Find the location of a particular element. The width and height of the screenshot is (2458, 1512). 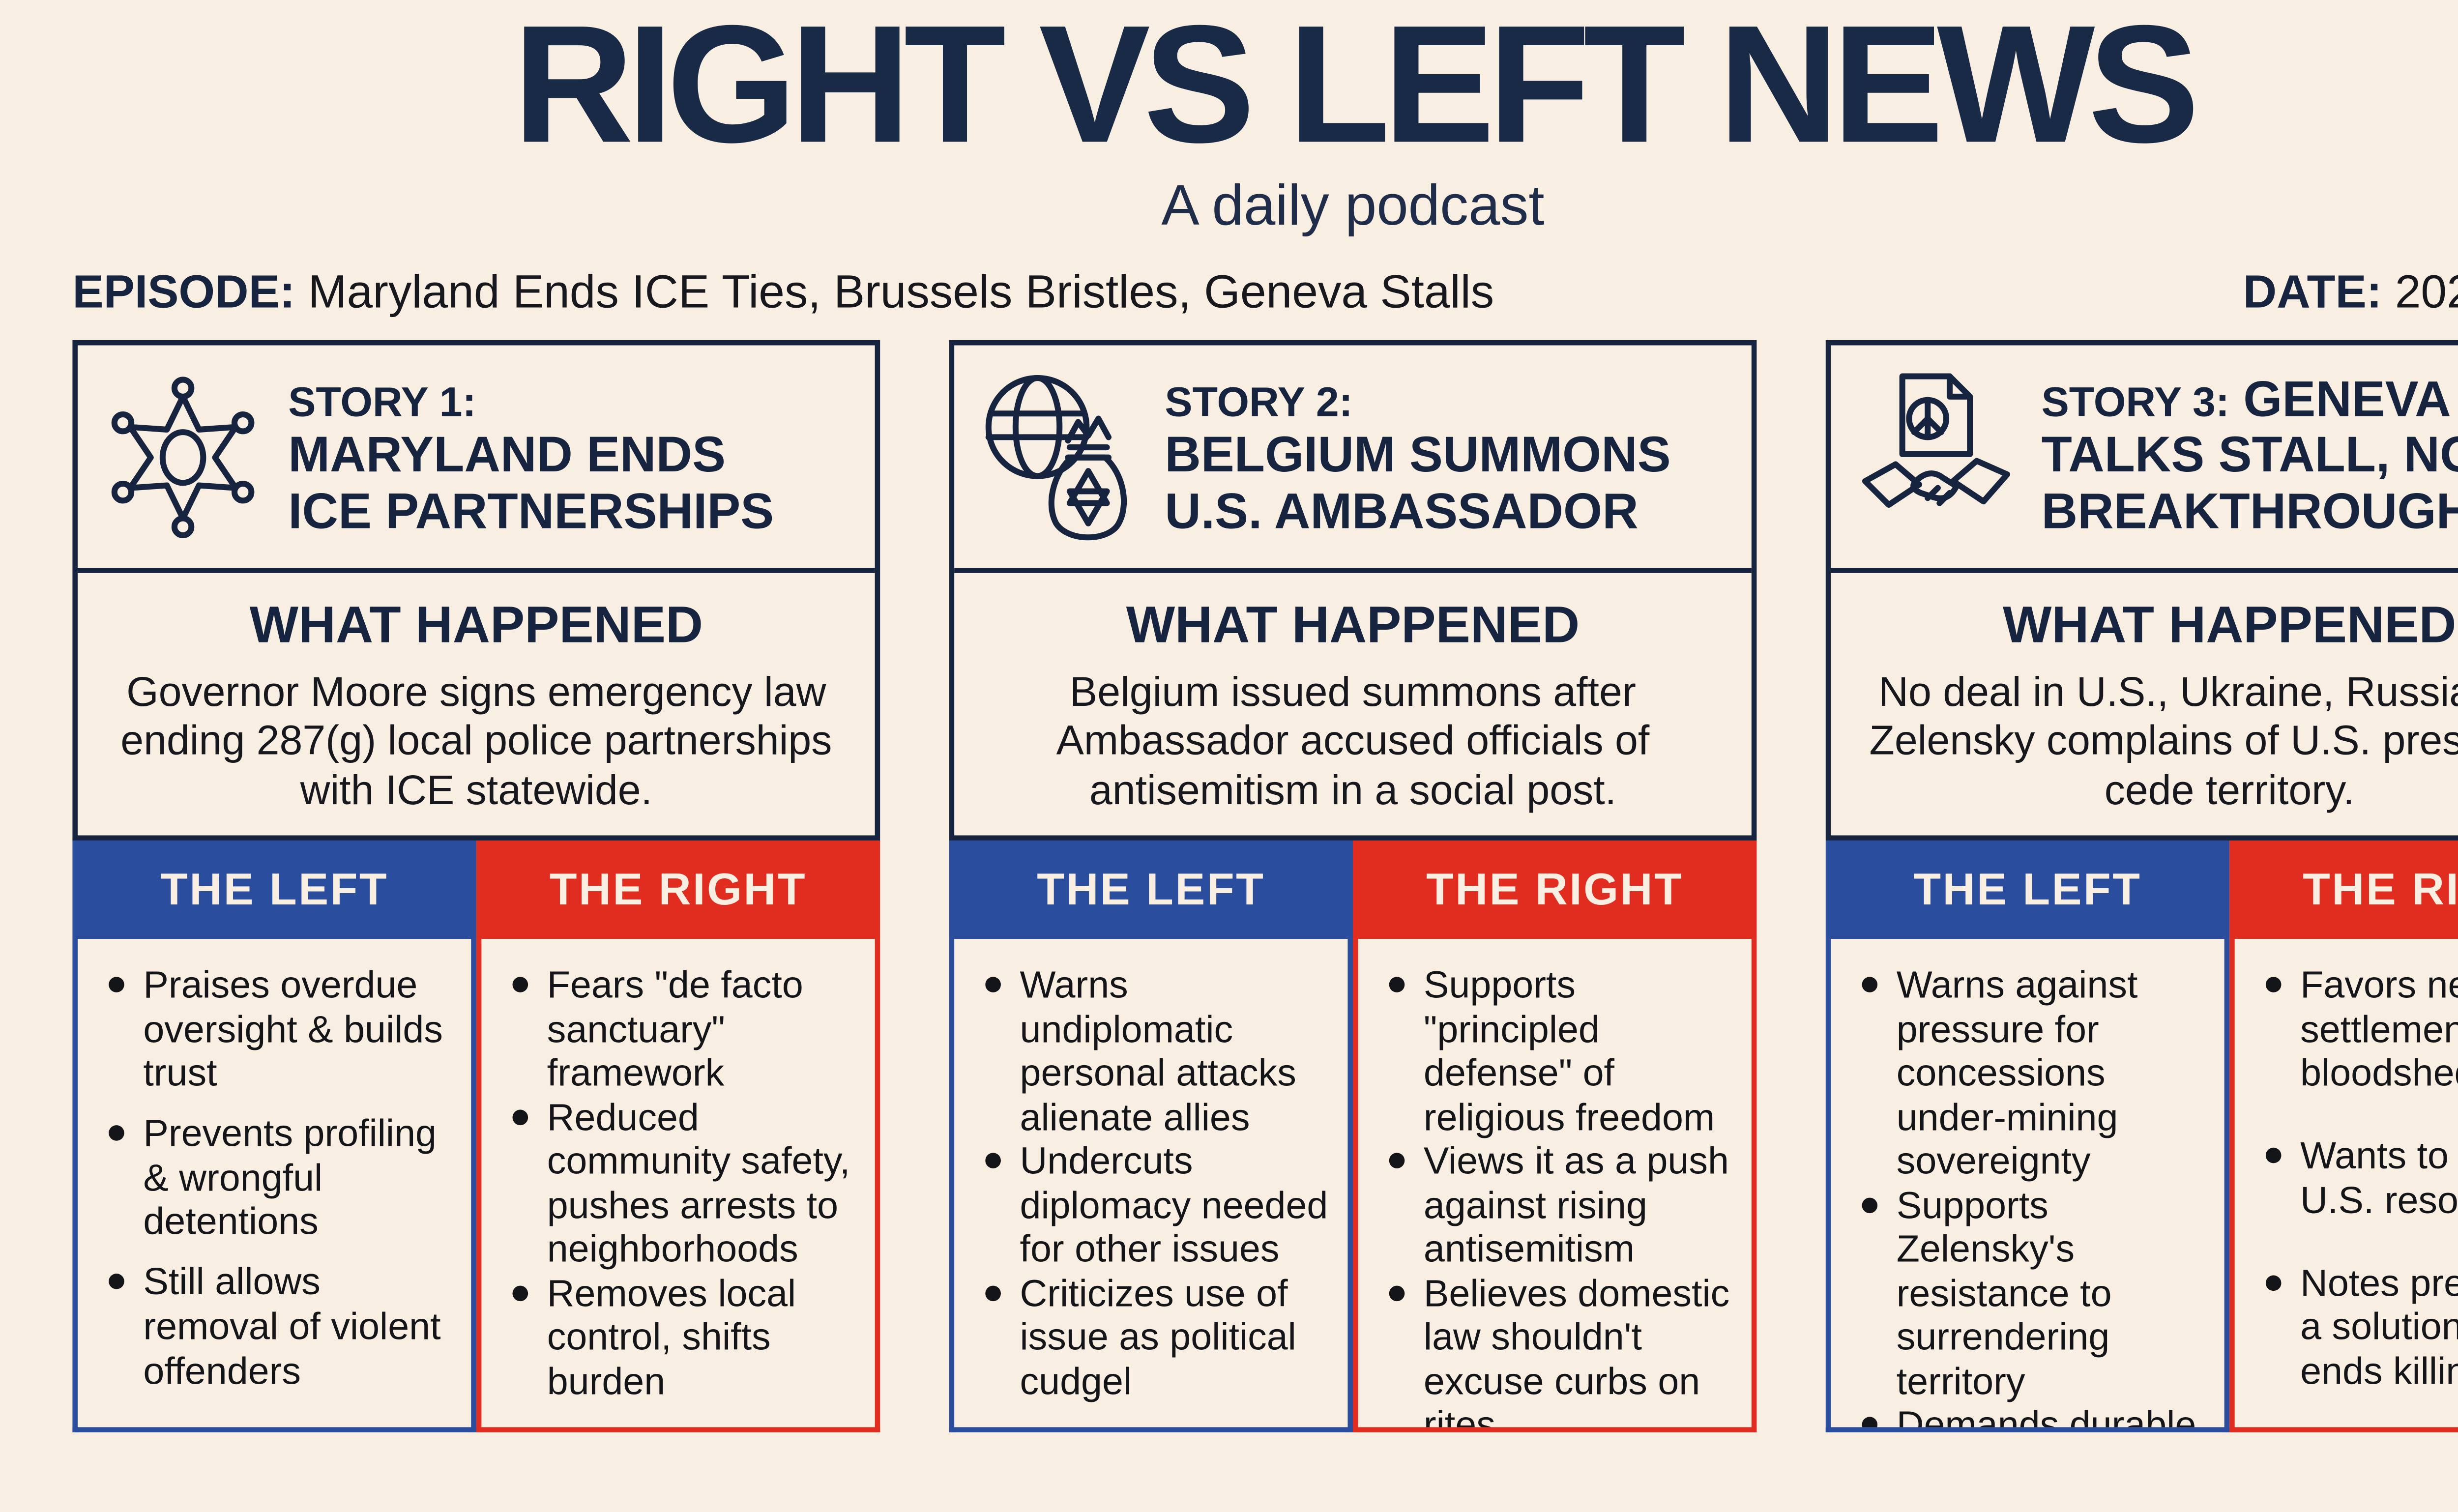

list-item: Prevents profiling & wrongful detentions is located at coordinates (279, 1178).